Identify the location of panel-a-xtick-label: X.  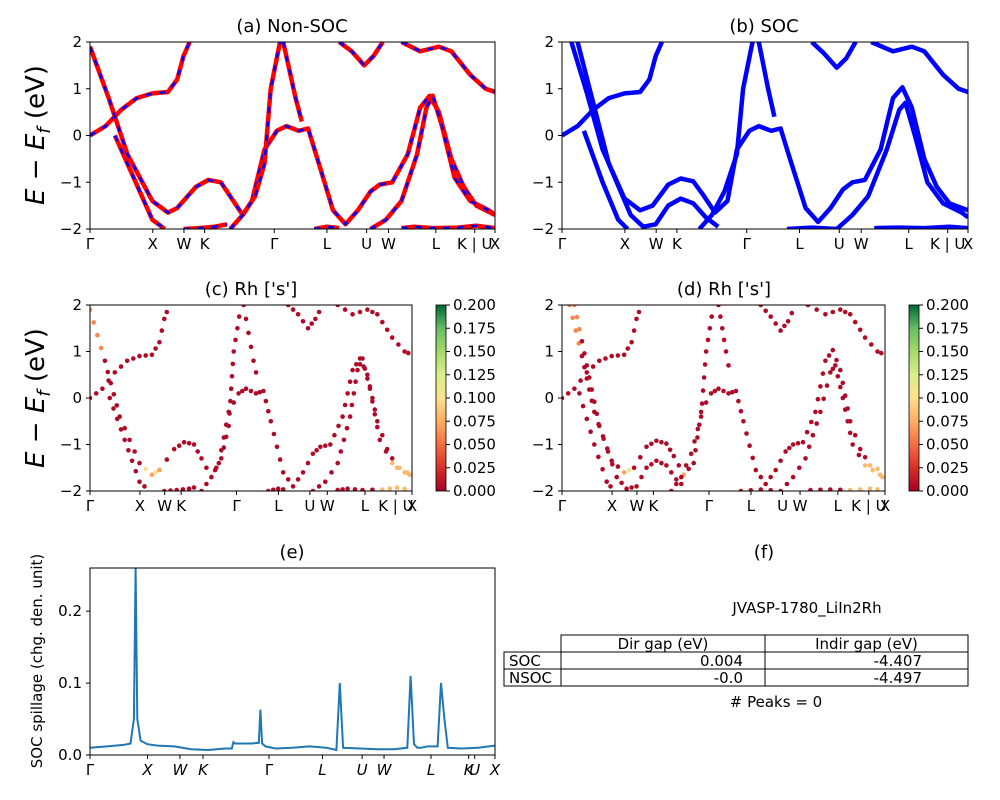
(153, 244).